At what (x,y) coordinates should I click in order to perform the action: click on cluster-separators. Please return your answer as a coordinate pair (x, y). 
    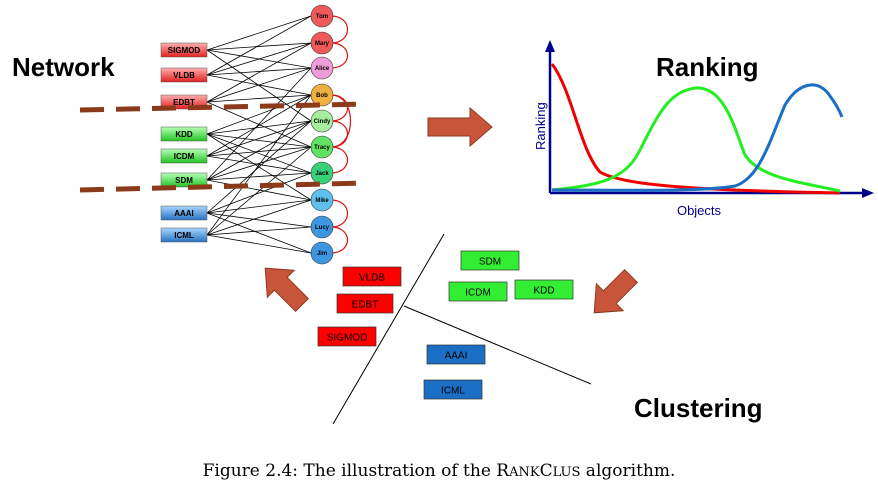
    Looking at the image, I should click on (462, 329).